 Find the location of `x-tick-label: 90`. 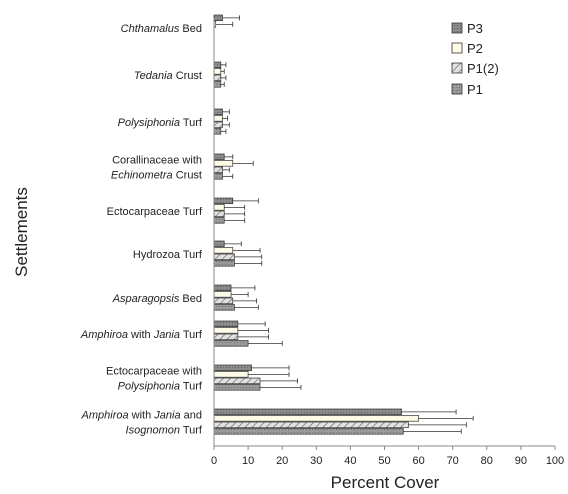

x-tick-label: 90 is located at coordinates (521, 461).